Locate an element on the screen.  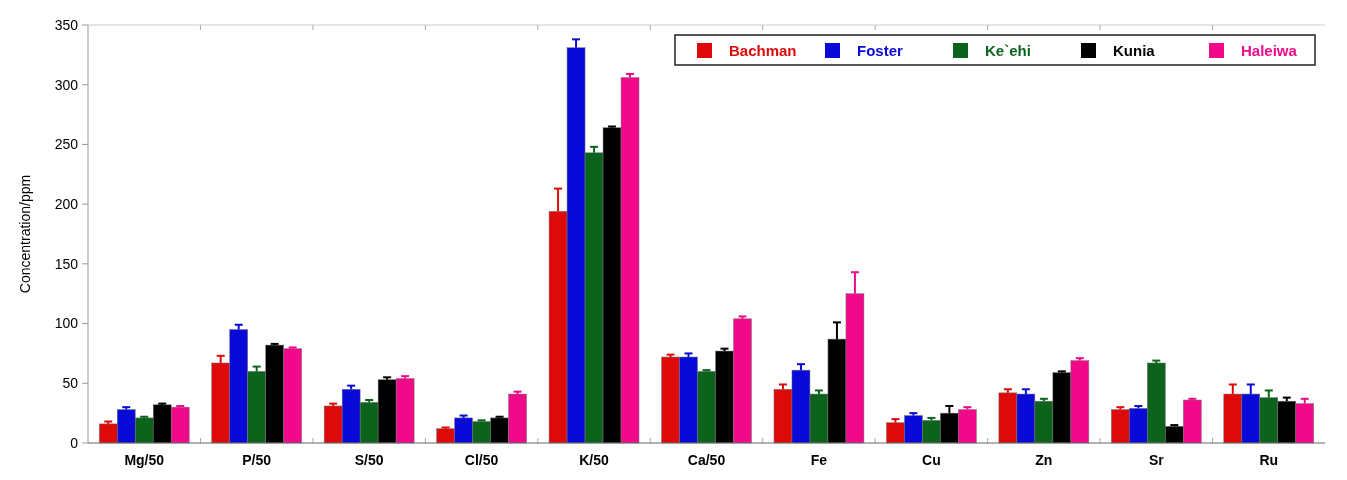
y-tick-label: 150 is located at coordinates (66, 263).